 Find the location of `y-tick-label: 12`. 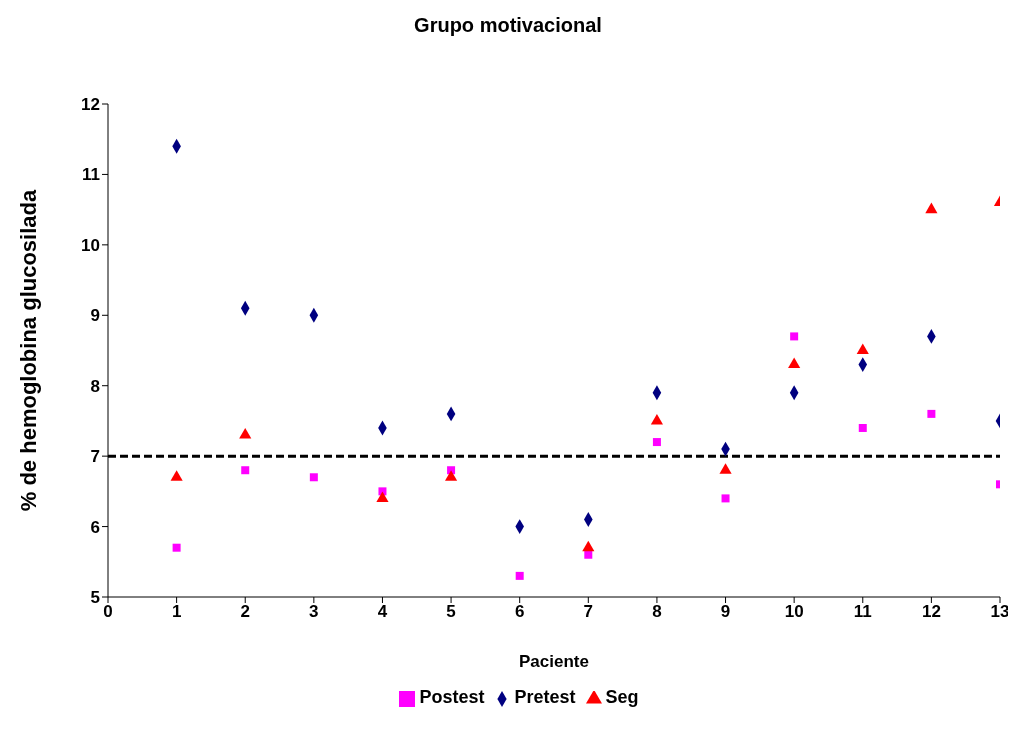

y-tick-label: 12 is located at coordinates (90, 105).